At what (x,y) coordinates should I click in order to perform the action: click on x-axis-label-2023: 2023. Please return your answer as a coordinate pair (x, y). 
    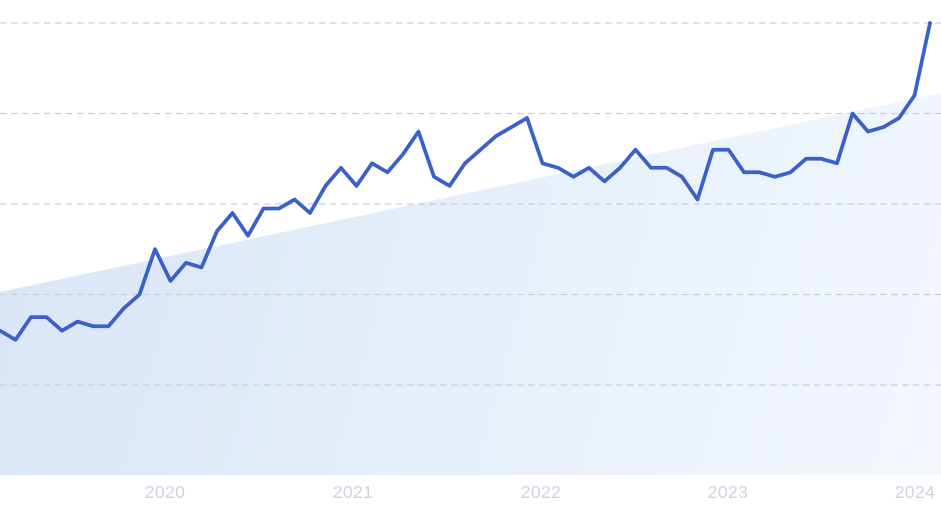
    Looking at the image, I should click on (728, 492).